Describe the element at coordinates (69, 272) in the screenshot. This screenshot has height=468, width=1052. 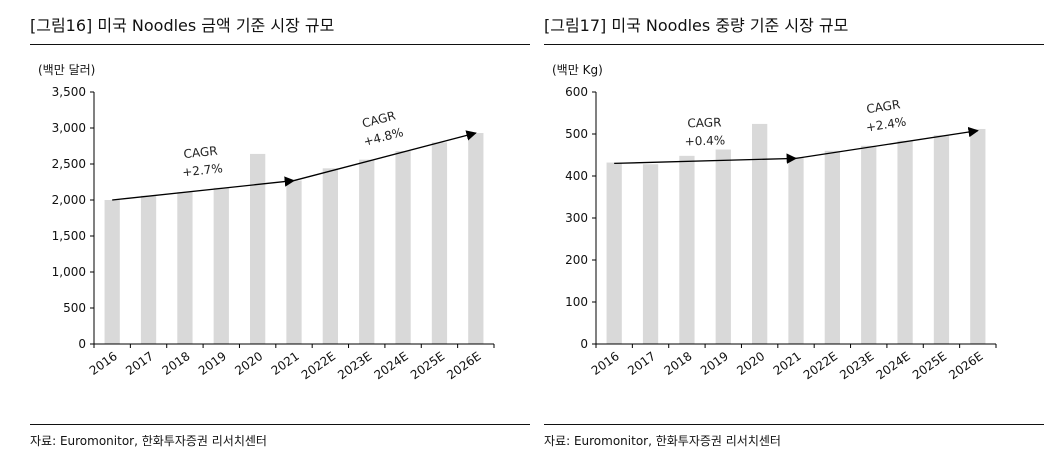
I see `y-tick-label: 1,000` at that location.